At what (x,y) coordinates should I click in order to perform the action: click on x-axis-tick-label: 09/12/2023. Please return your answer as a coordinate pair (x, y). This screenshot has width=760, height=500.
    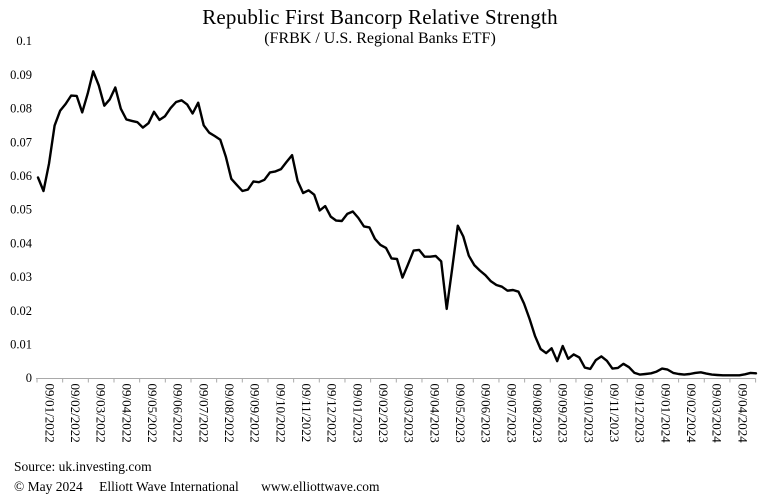
    Looking at the image, I should click on (640, 413).